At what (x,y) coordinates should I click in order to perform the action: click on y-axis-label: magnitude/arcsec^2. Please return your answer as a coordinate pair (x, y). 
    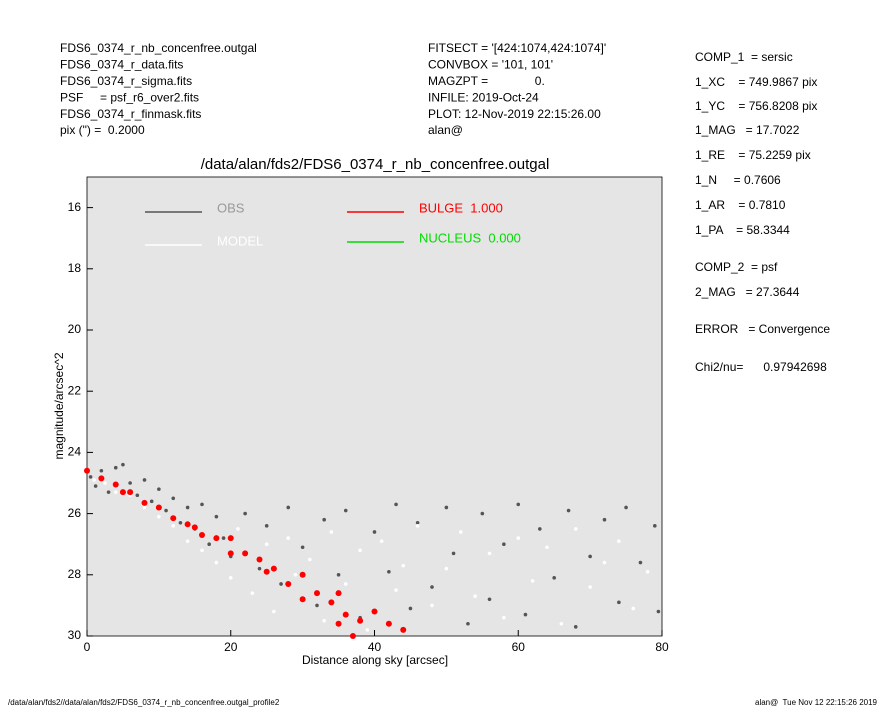
    Looking at the image, I should click on (59, 405).